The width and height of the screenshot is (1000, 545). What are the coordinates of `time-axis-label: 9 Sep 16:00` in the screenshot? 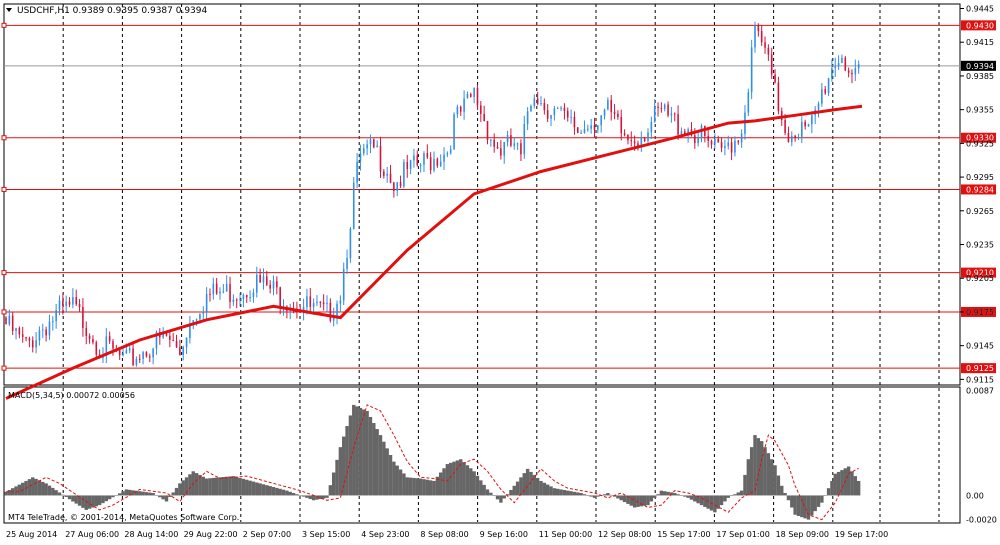 It's located at (504, 534).